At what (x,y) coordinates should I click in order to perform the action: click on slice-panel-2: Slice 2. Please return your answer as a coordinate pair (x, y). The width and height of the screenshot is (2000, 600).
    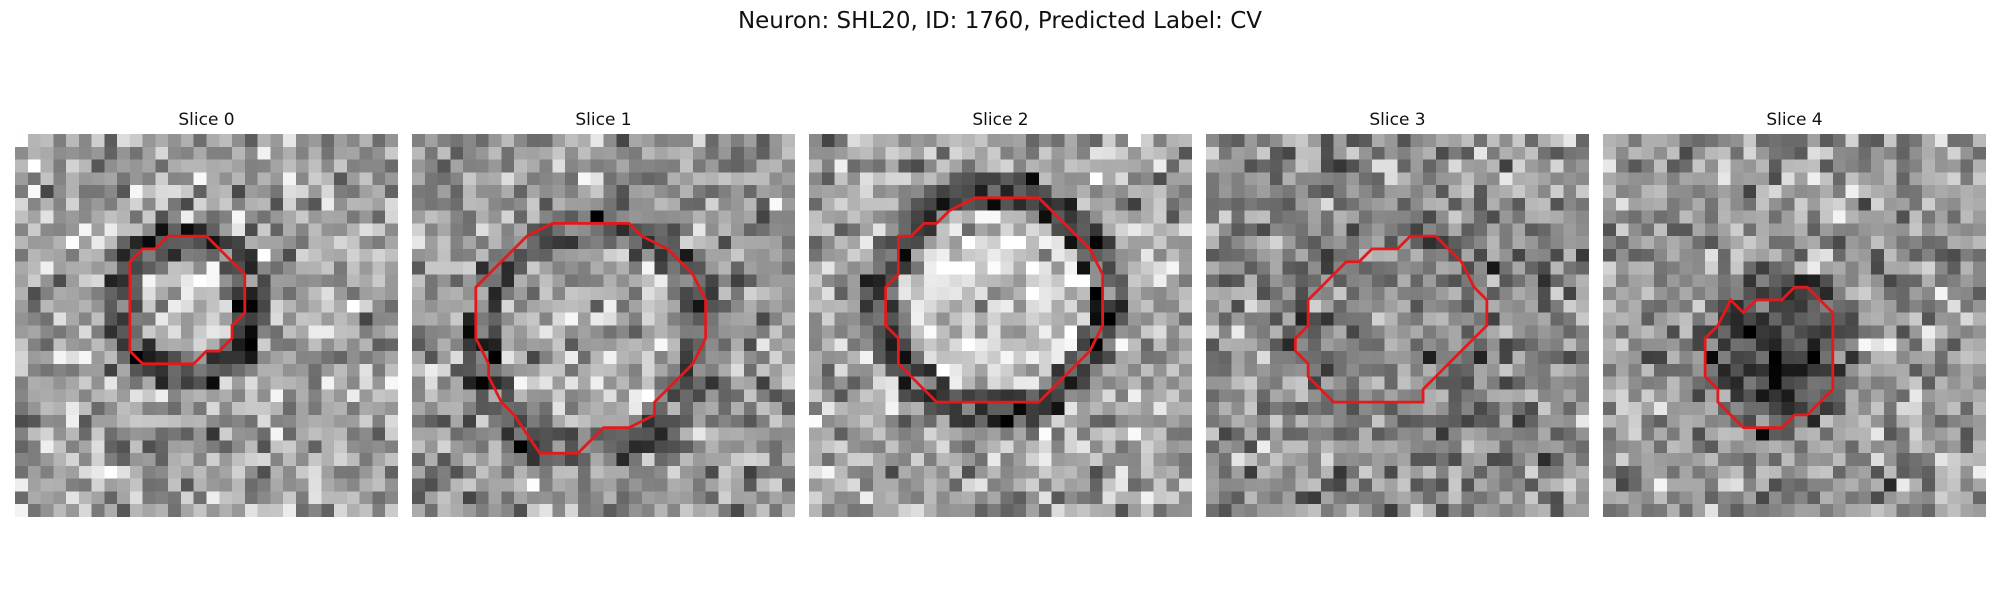
    Looking at the image, I should click on (1000, 122).